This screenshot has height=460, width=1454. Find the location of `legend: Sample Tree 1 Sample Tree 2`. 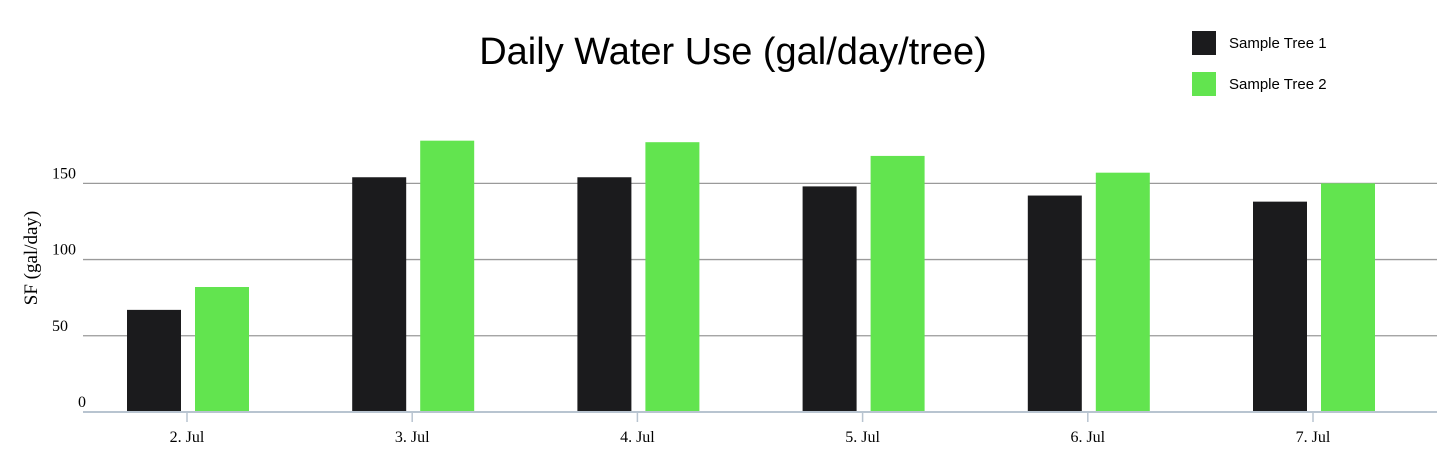

legend: Sample Tree 1 Sample Tree 2 is located at coordinates (1259, 63).